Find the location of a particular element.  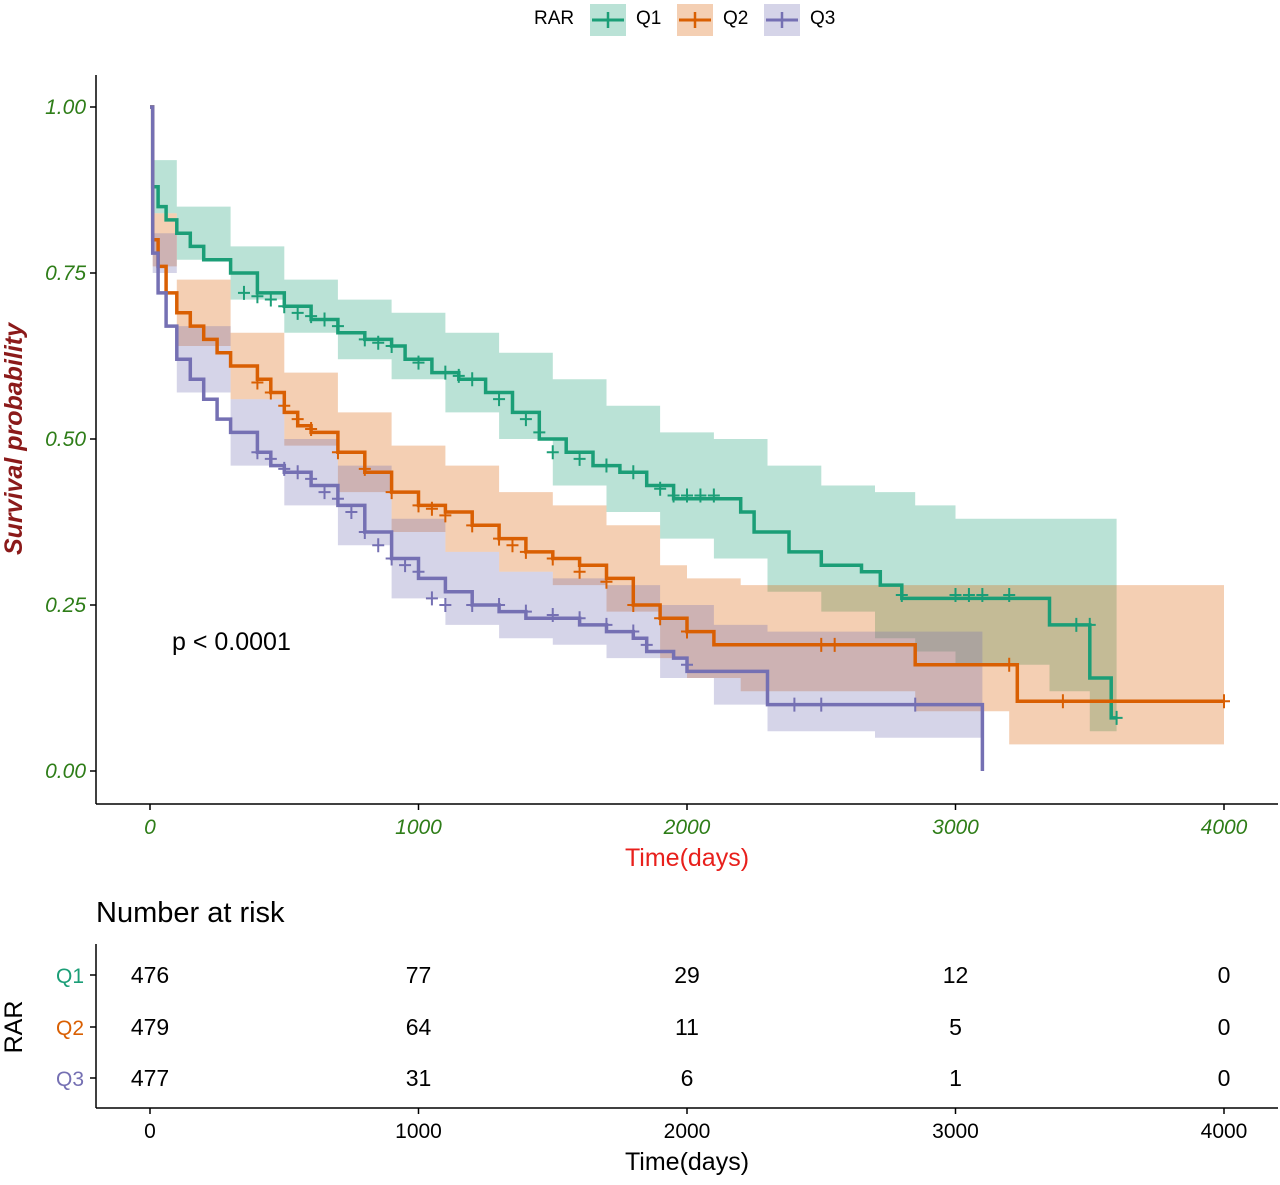

risk-x-tick-label-0: 0 is located at coordinates (150, 1131).